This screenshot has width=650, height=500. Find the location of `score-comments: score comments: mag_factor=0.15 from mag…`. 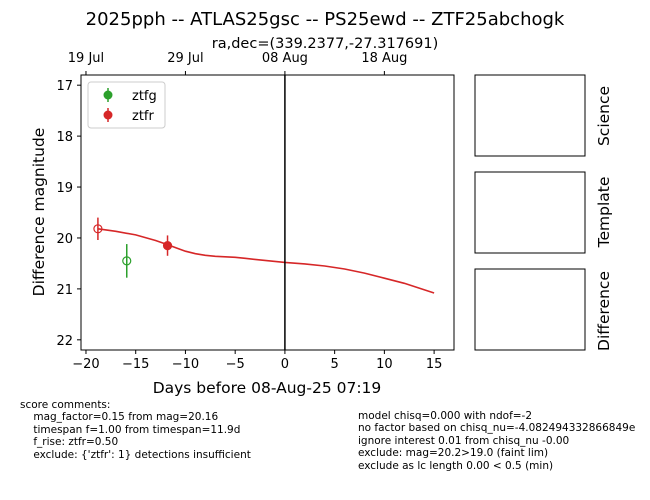

score-comments: score comments: mag_factor=0.15 from mag… is located at coordinates (135, 430).